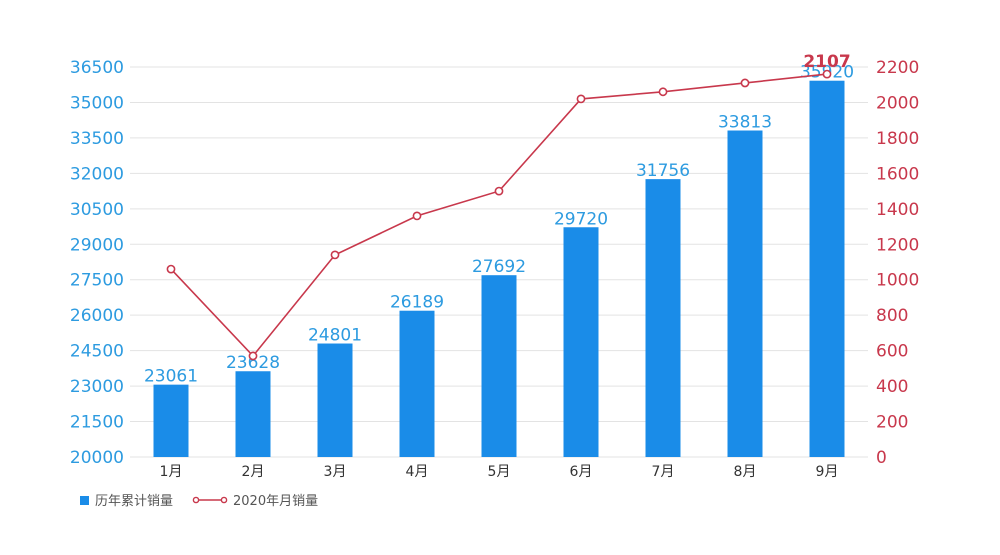 The width and height of the screenshot is (1000, 555). I want to click on right-tick-label: 2000, so click(897, 103).